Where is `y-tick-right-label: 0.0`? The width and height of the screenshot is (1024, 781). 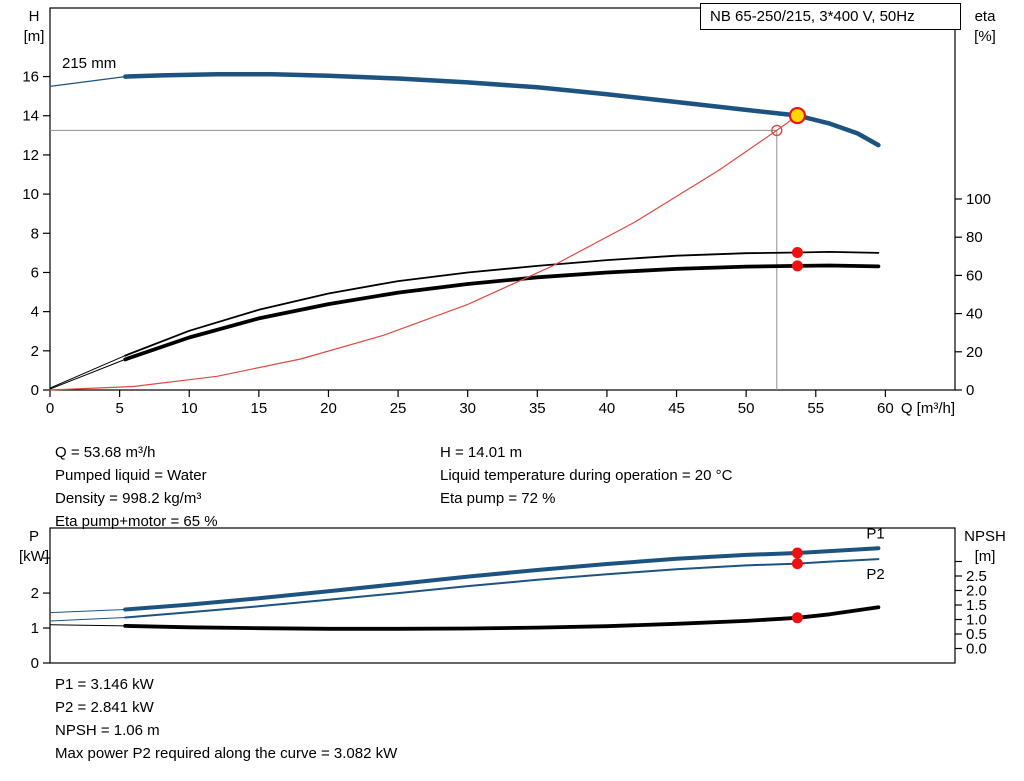
y-tick-right-label: 0.0 is located at coordinates (976, 648).